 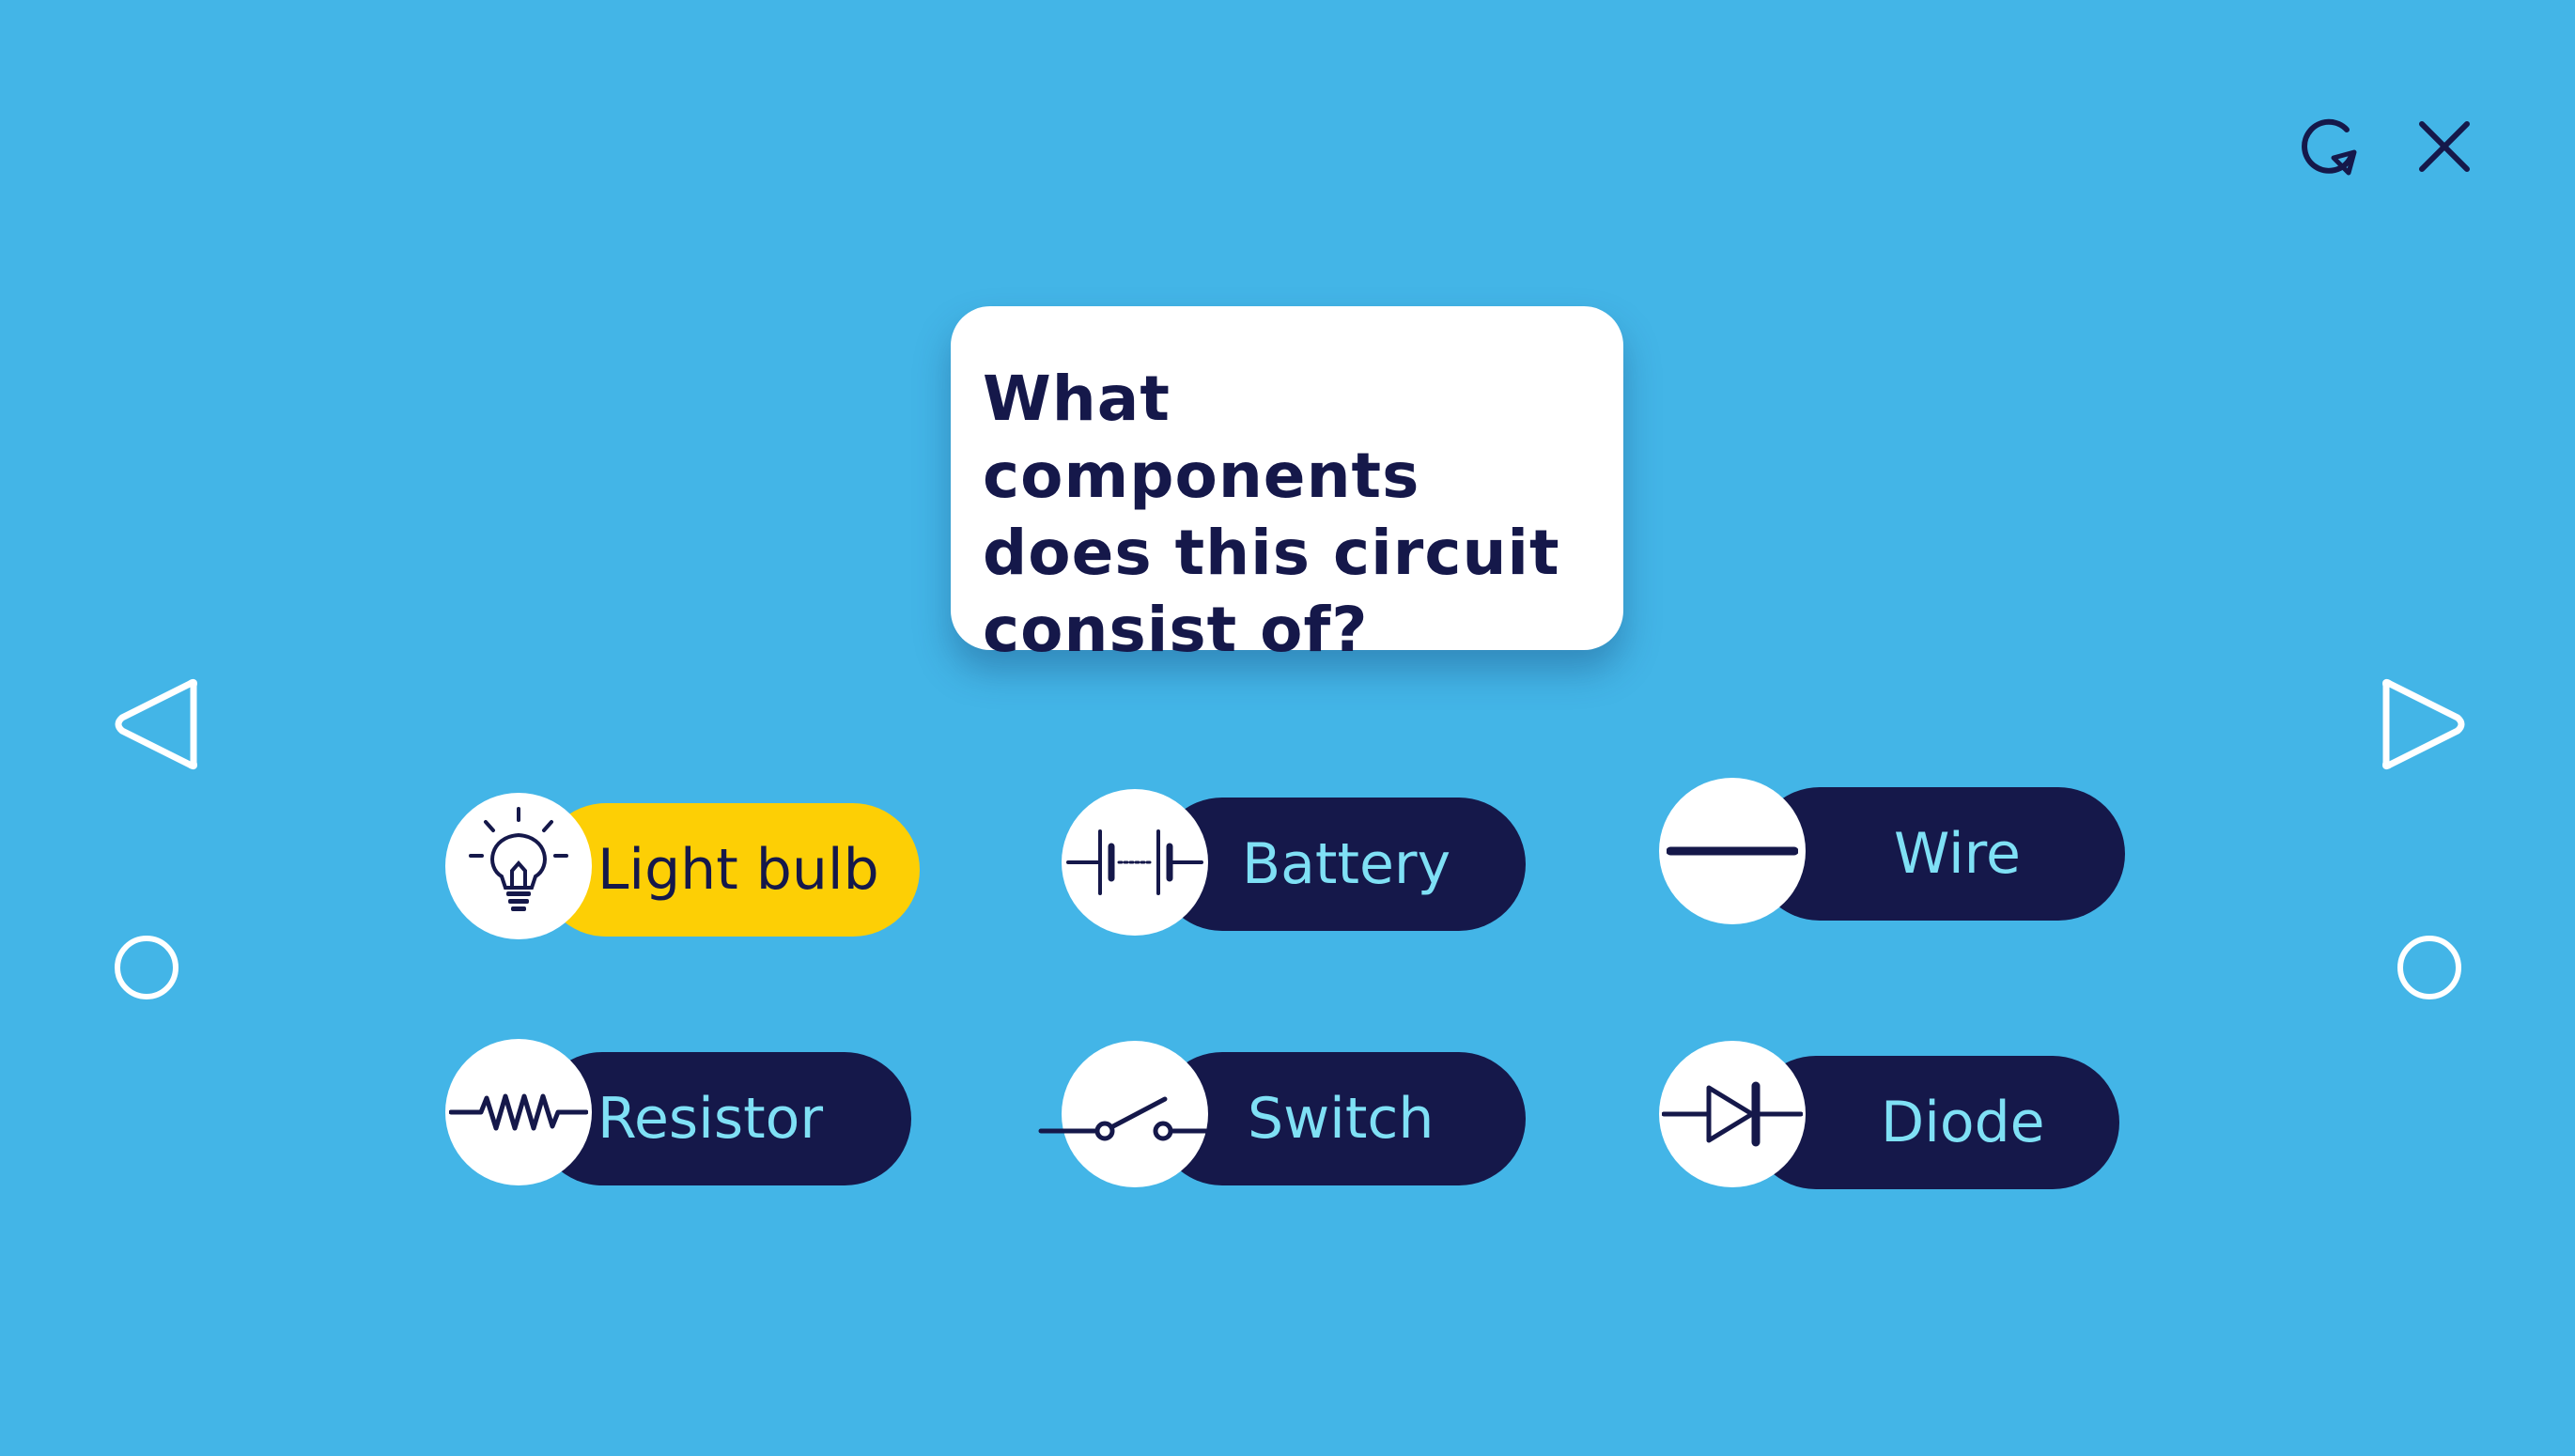 I want to click on answer-pill: Battery, so click(x=1341, y=864).